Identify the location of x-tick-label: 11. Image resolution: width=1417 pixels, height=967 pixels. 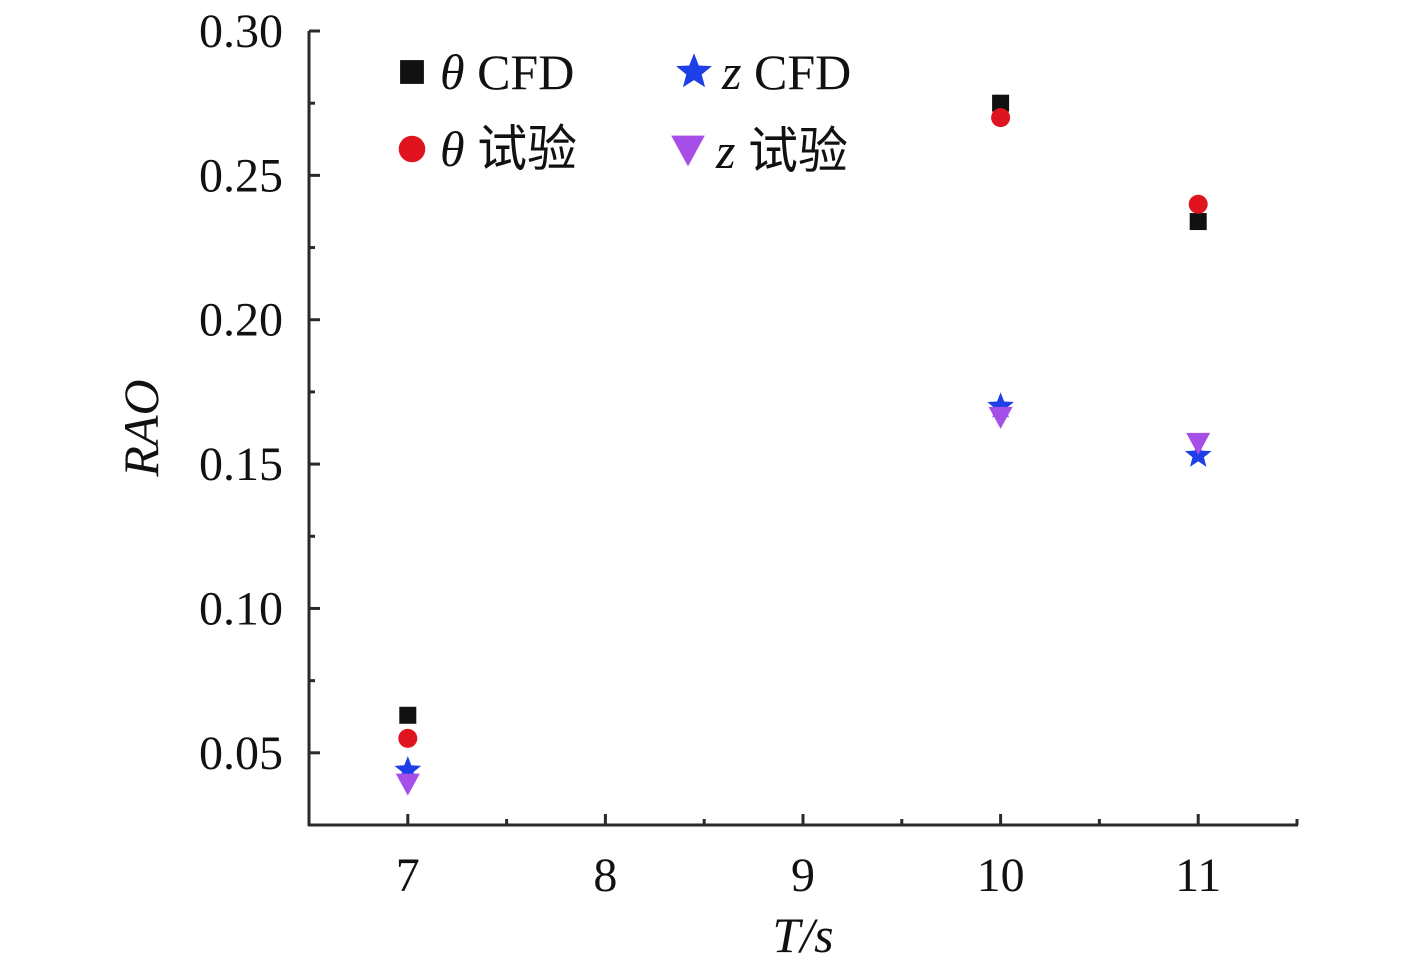
(1198, 875).